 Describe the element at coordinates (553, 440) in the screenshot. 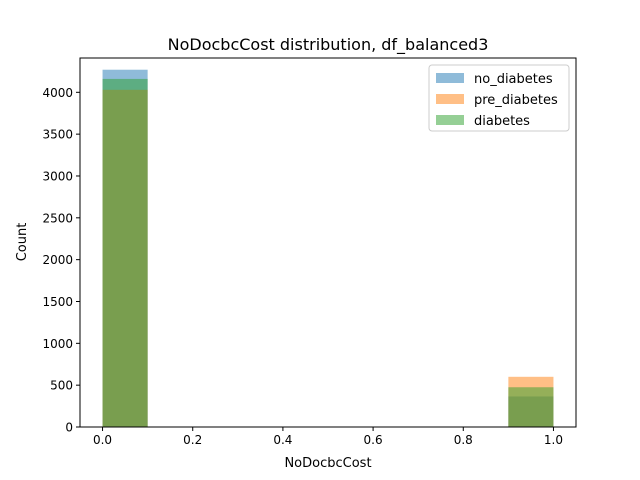

I see `x-tick-label: 1.0` at that location.